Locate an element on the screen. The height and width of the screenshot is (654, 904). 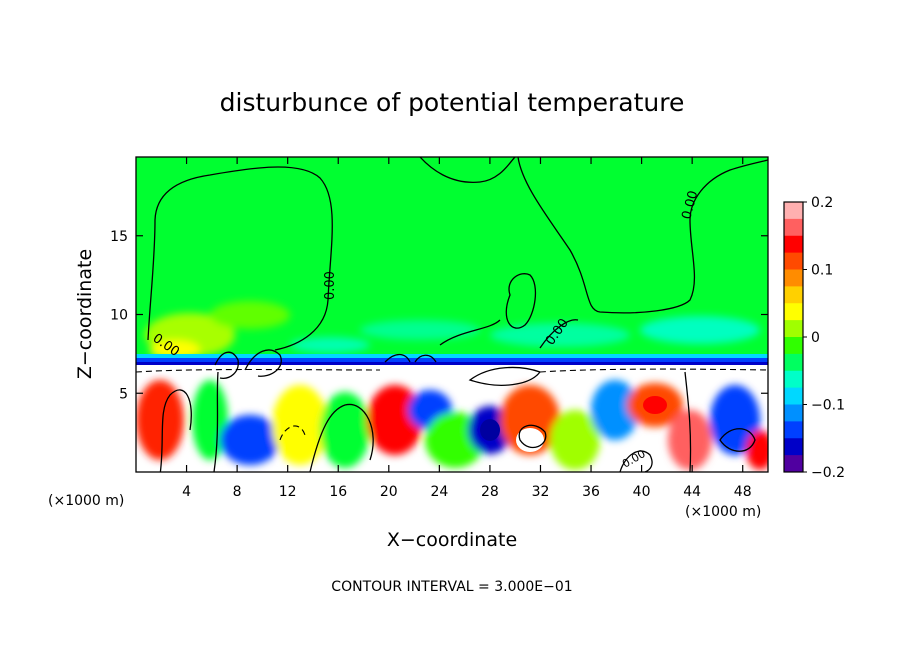
colorbar-tick-label: 0.2 is located at coordinates (822, 203).